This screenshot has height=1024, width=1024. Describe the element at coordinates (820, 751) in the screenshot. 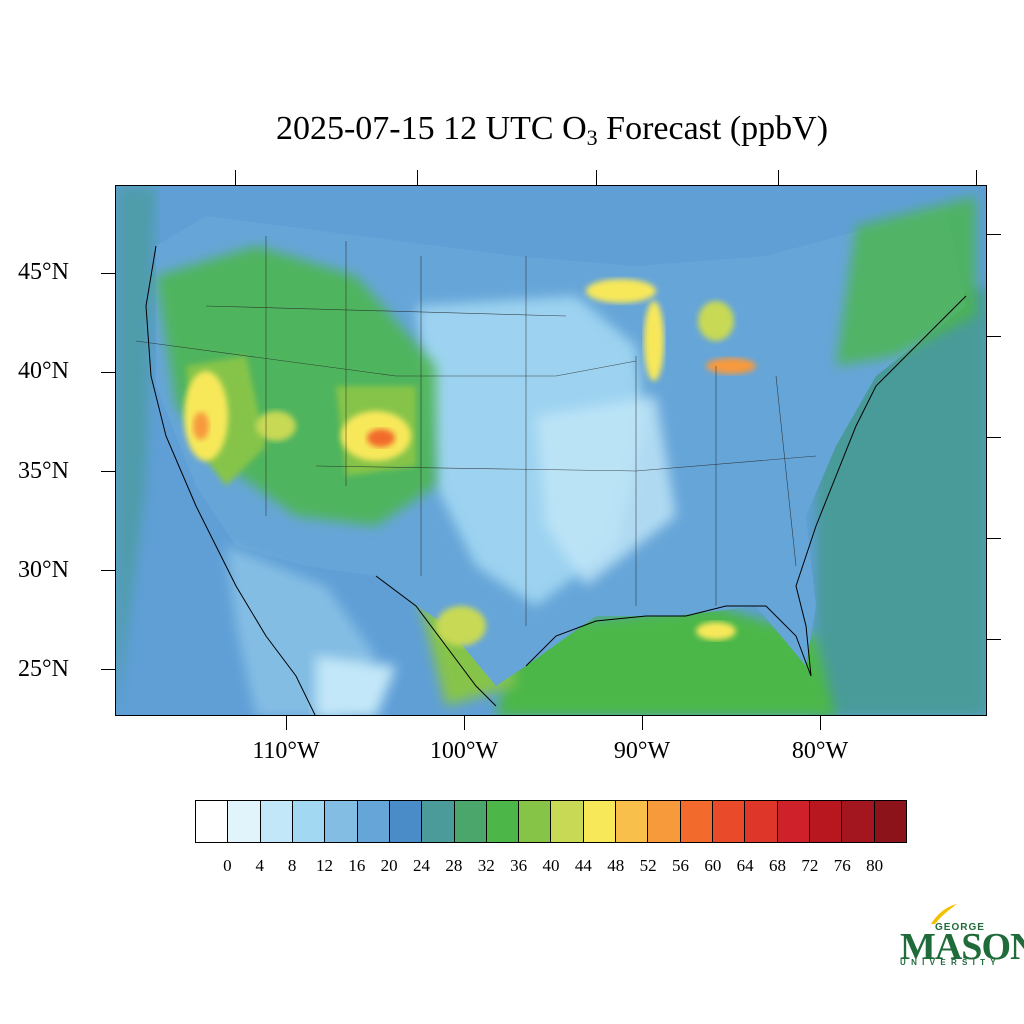

I see `longitude-label: 80°W` at that location.